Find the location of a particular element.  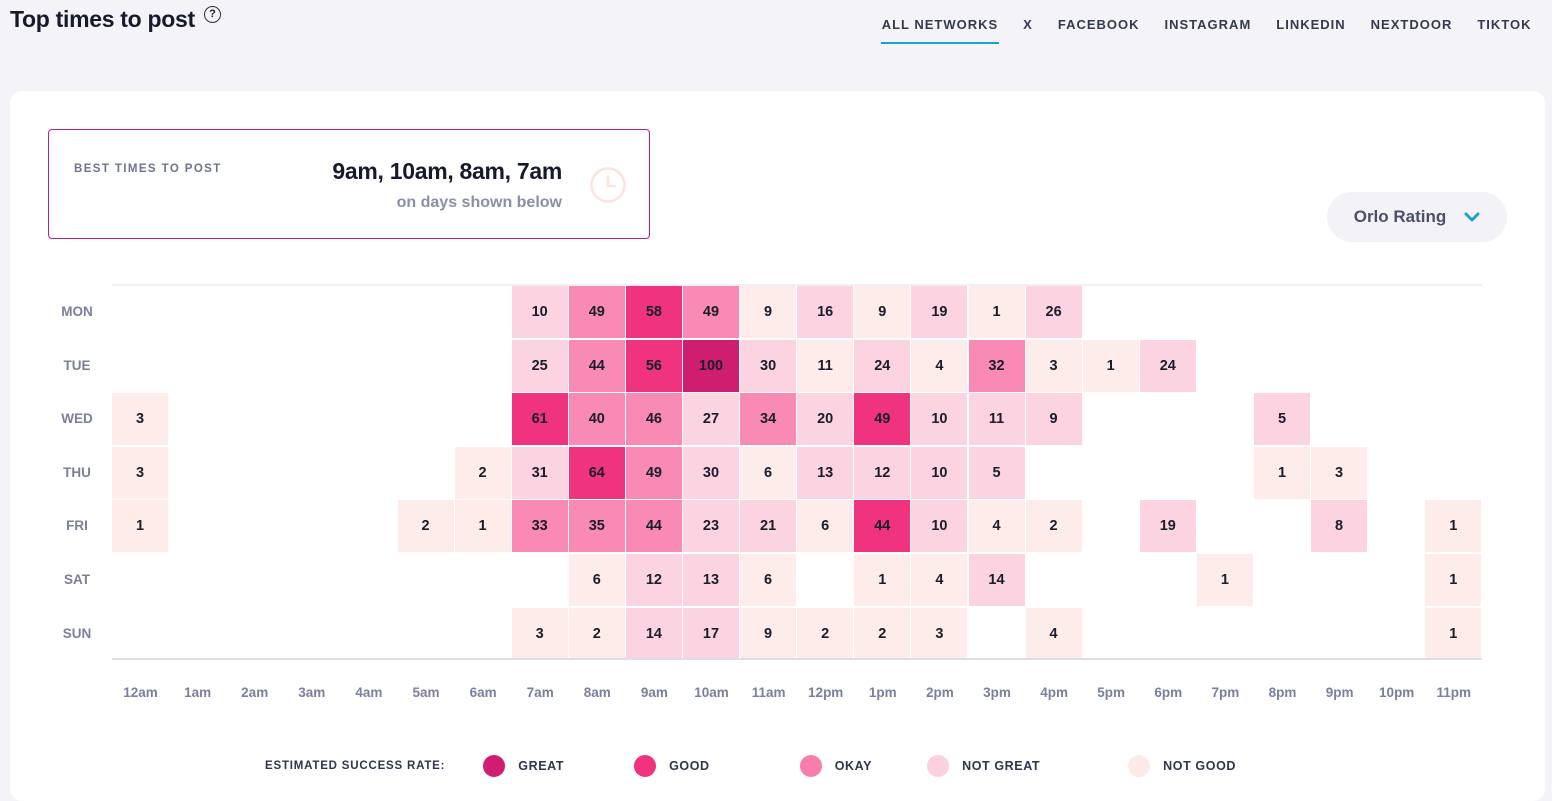

heatmap-cell: 35 is located at coordinates (596, 526).